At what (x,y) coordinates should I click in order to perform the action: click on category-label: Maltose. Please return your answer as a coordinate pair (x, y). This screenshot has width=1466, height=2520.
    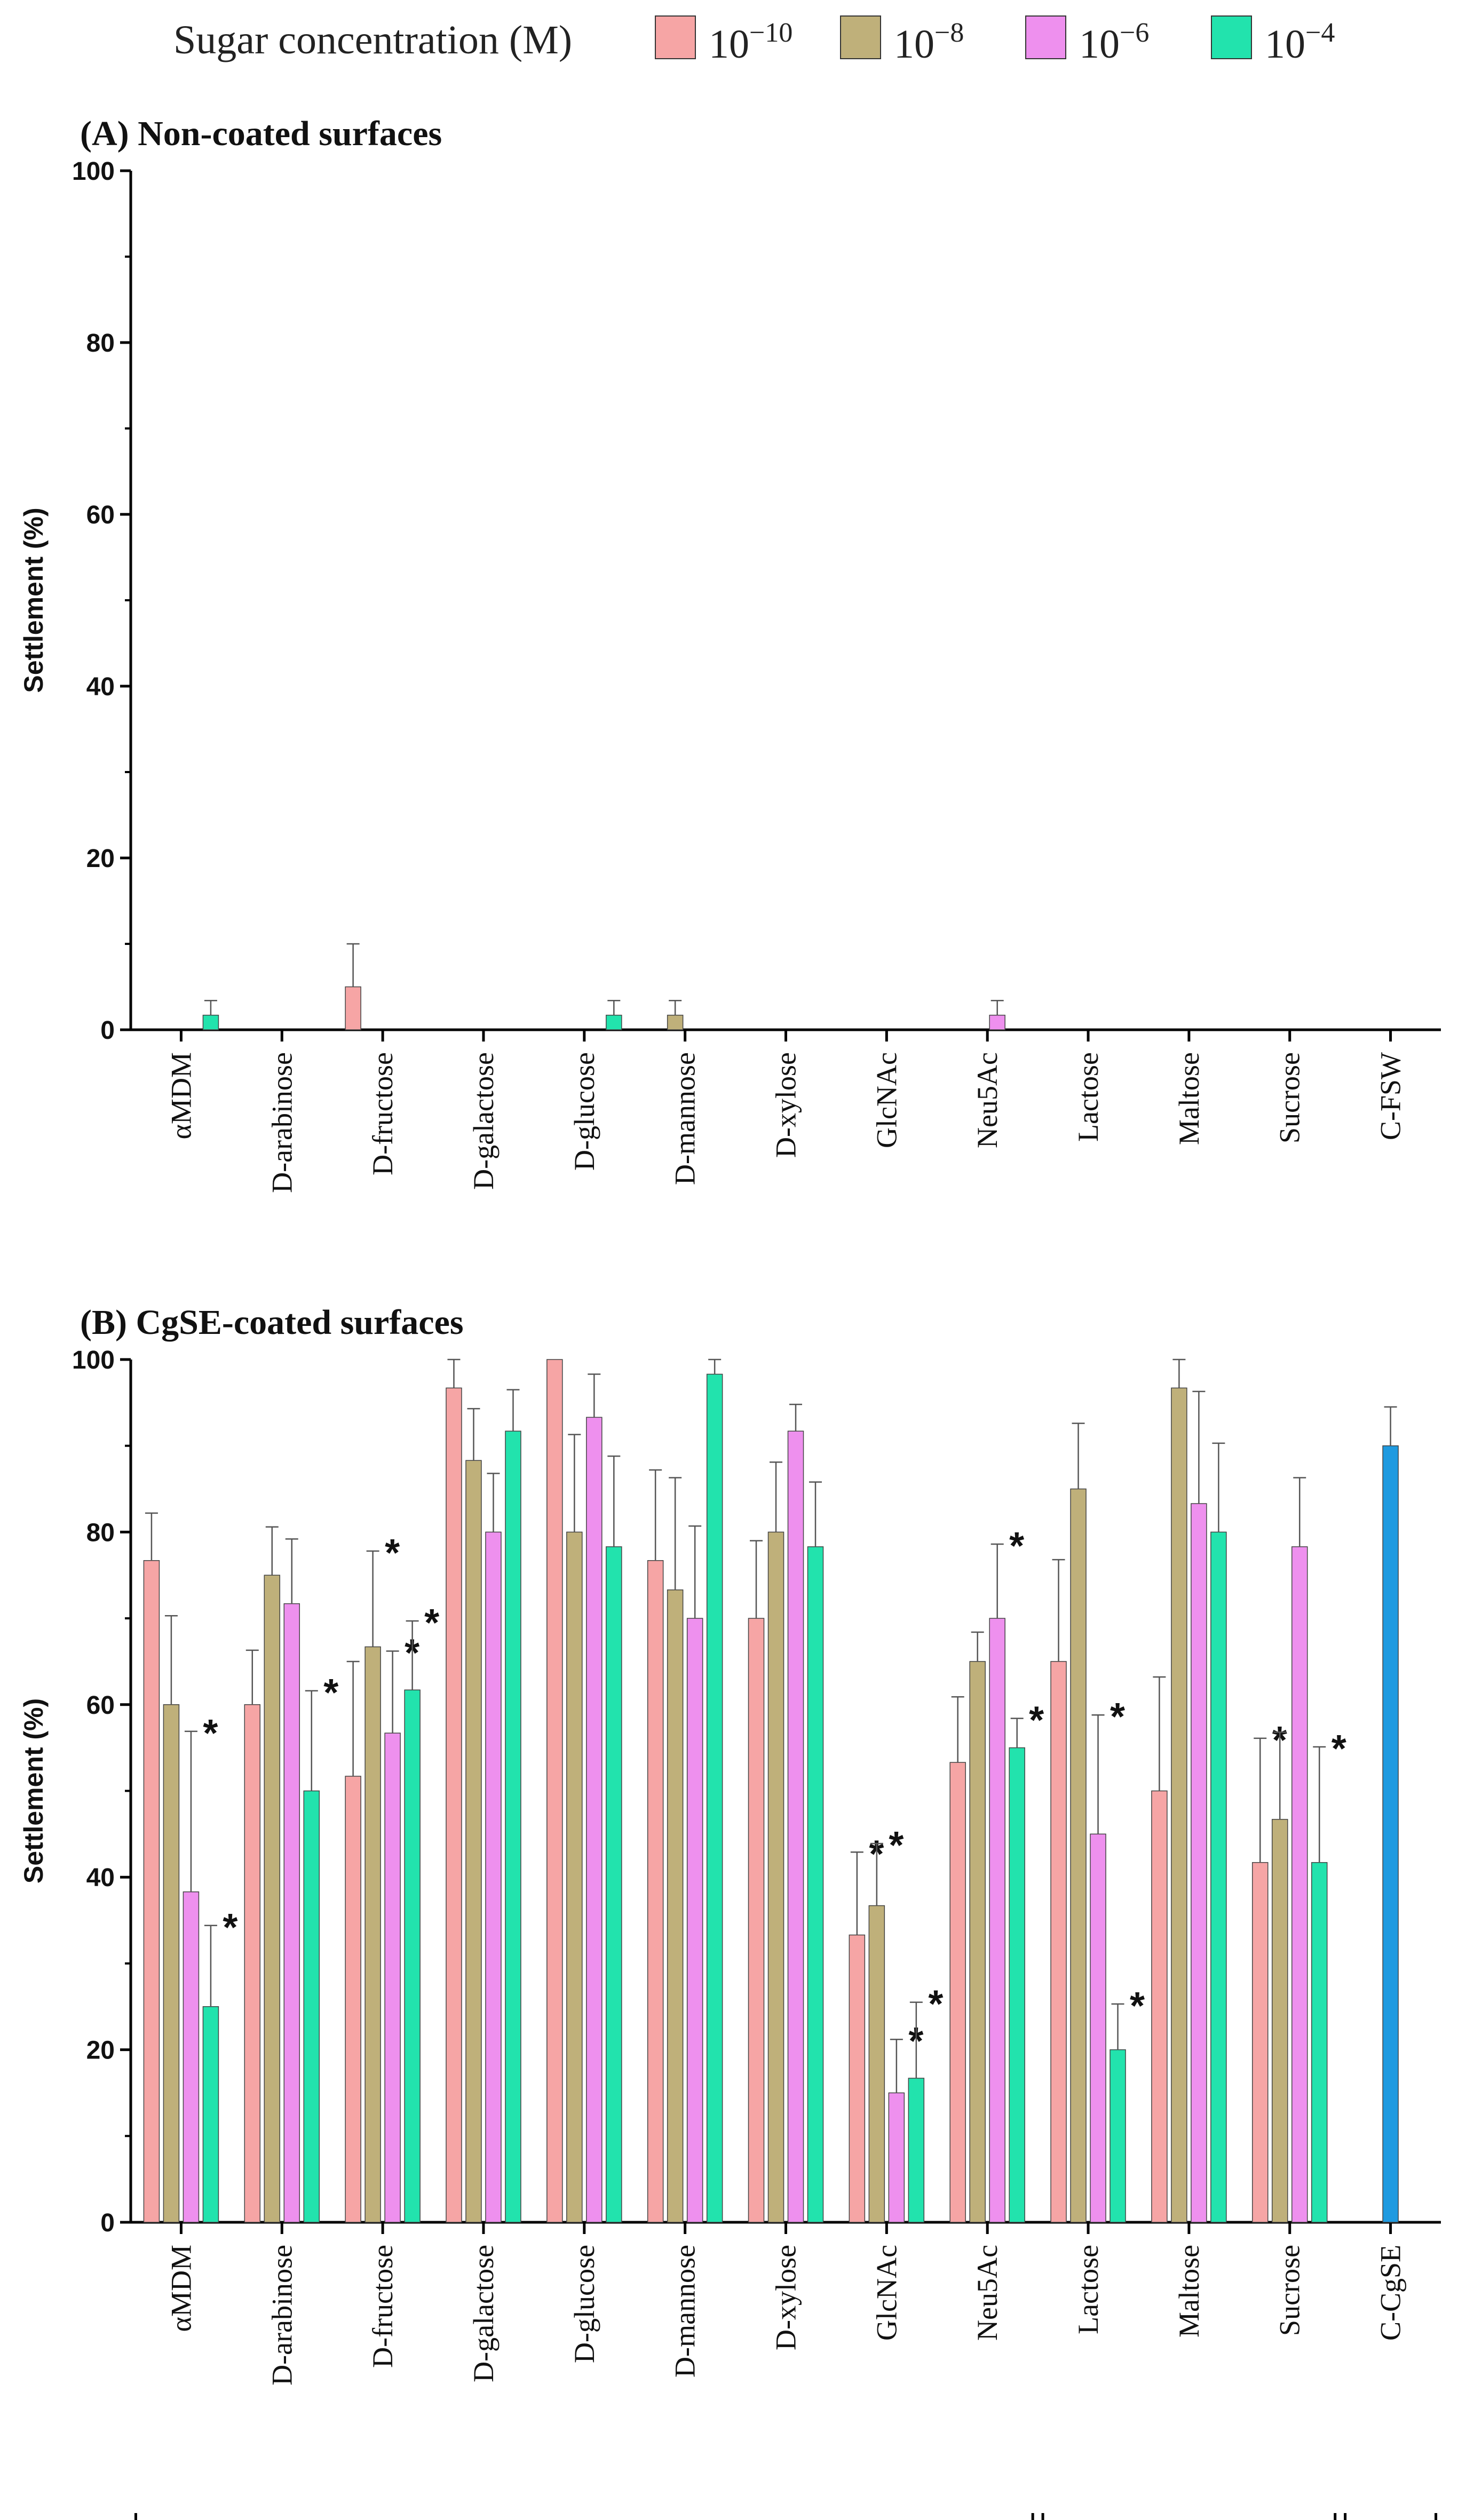
    Looking at the image, I should click on (1189, 2291).